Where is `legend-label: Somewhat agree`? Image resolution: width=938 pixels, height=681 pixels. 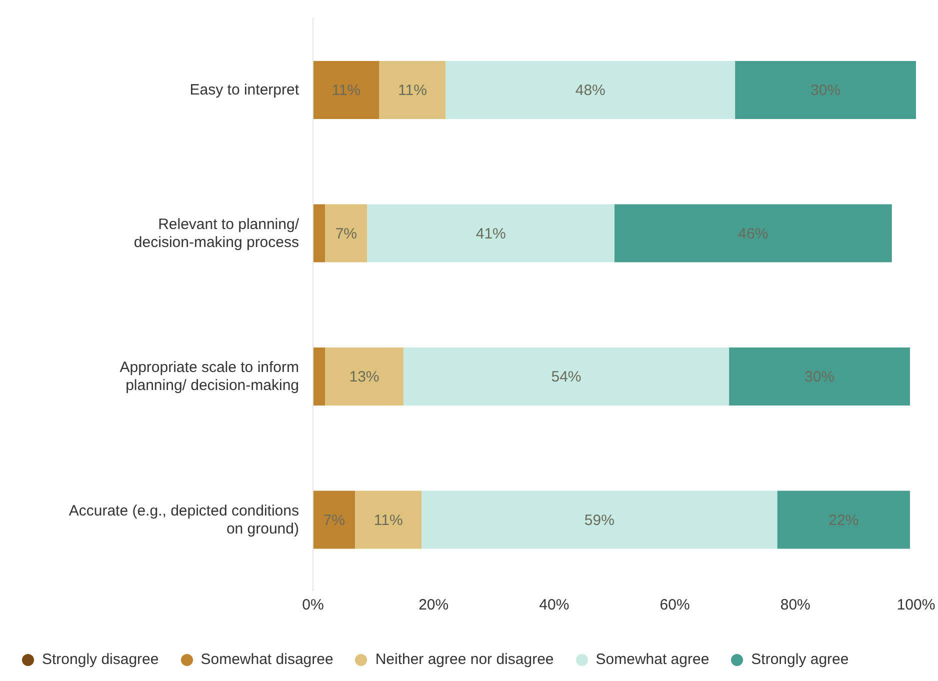 legend-label: Somewhat agree is located at coordinates (652, 659).